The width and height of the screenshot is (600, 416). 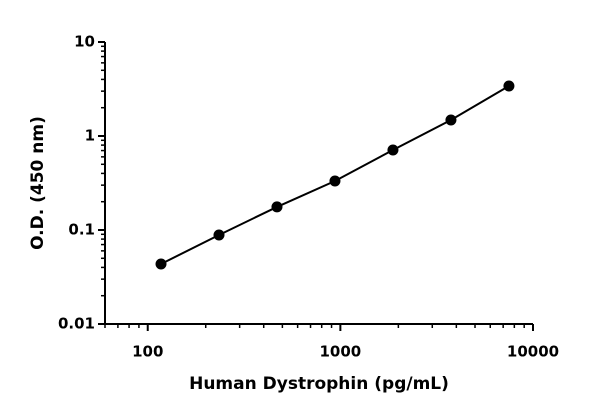 I want to click on x-tick-label: 1000, so click(x=340, y=352).